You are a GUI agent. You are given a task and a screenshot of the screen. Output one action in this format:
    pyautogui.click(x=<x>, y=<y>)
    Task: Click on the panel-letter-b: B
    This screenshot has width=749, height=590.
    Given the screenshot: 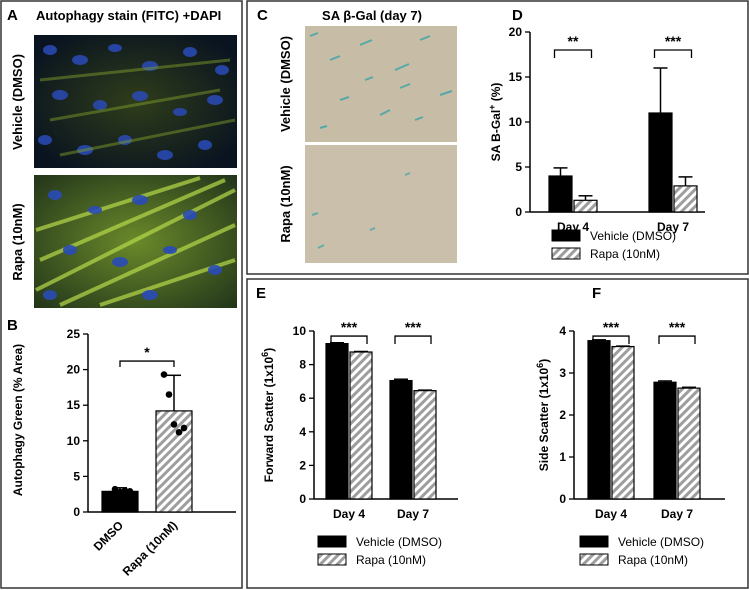 What is the action you would take?
    pyautogui.click(x=12, y=325)
    